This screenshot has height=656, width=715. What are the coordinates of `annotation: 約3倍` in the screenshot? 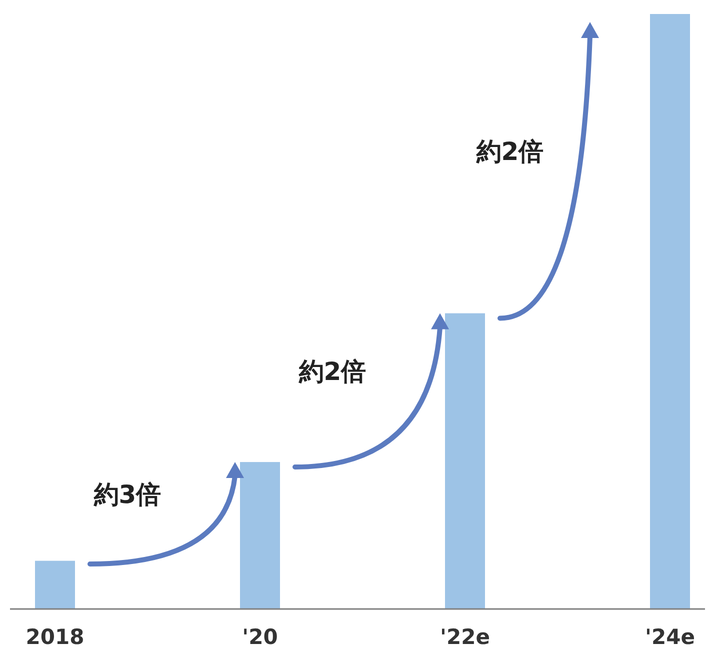 It's located at (127, 495).